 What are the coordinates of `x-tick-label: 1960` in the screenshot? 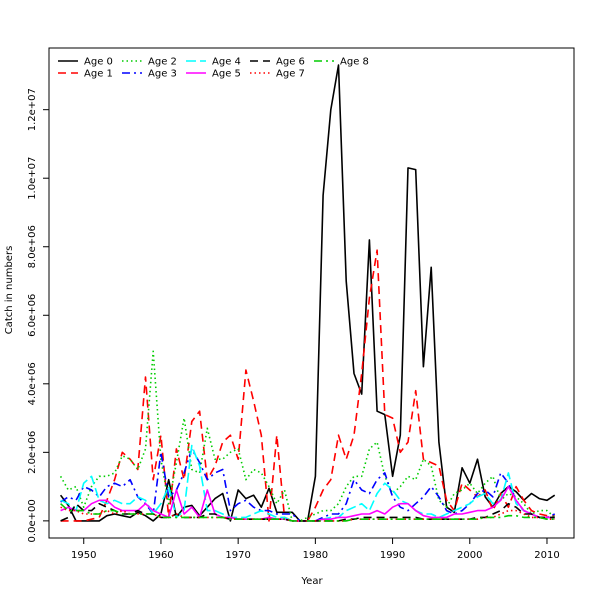 It's located at (160, 555).